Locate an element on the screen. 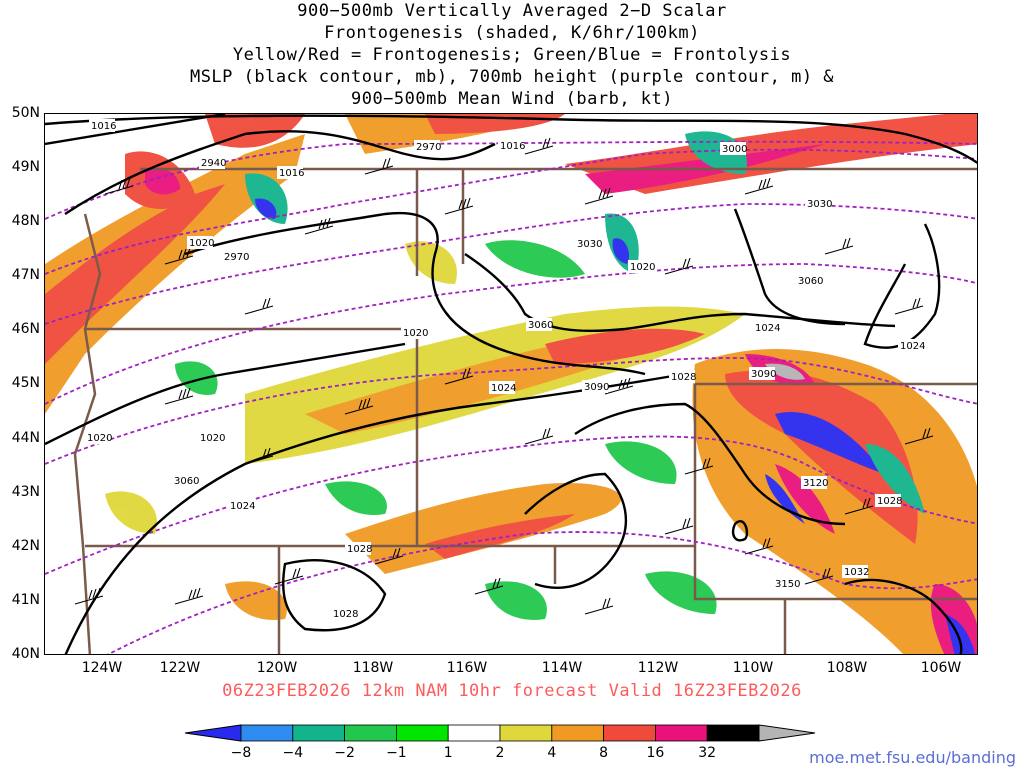 The height and width of the screenshot is (768, 1024). lon-label: 112W is located at coordinates (658, 668).